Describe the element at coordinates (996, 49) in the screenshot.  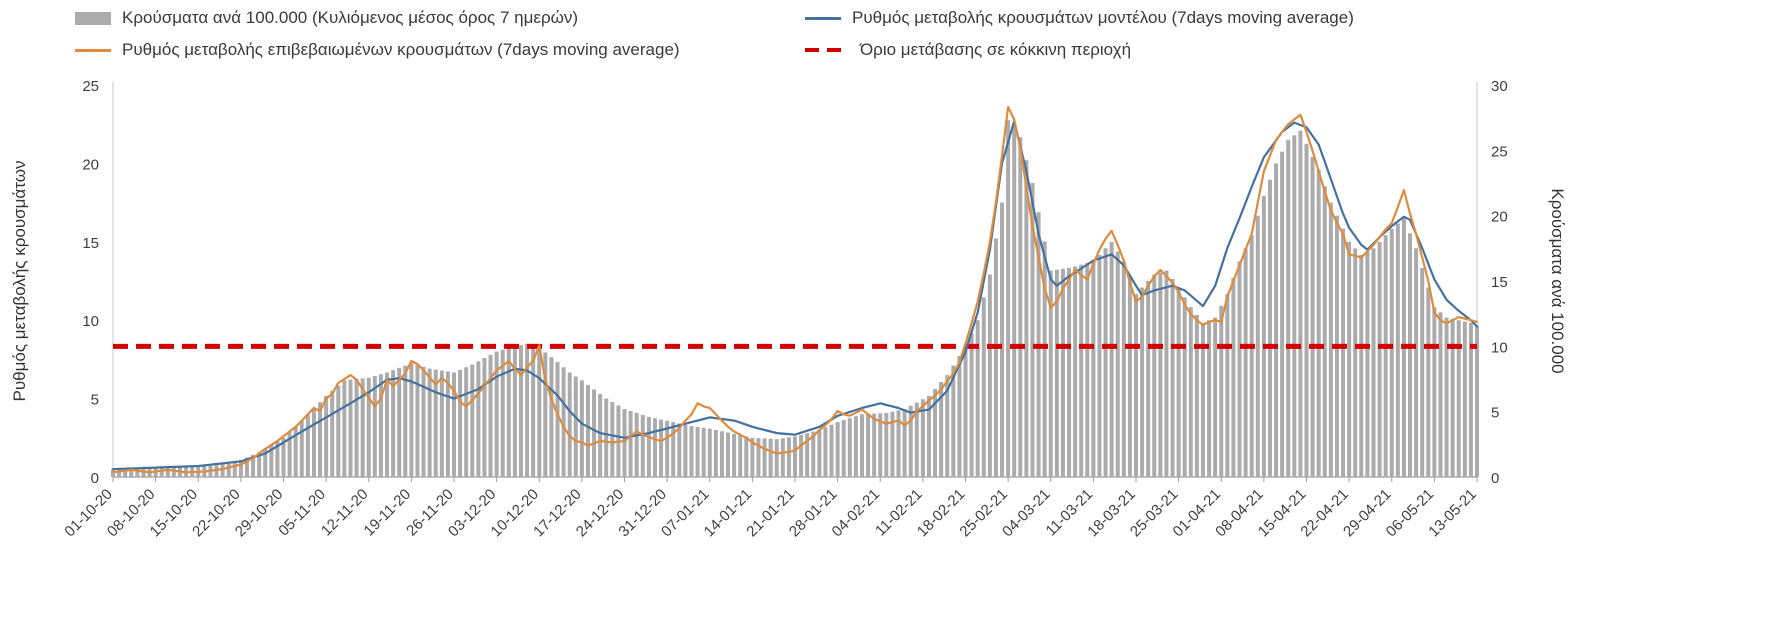
I see `legend-label-threshold: Όριο μετάβασης σε κόκκινη περιοχή` at that location.